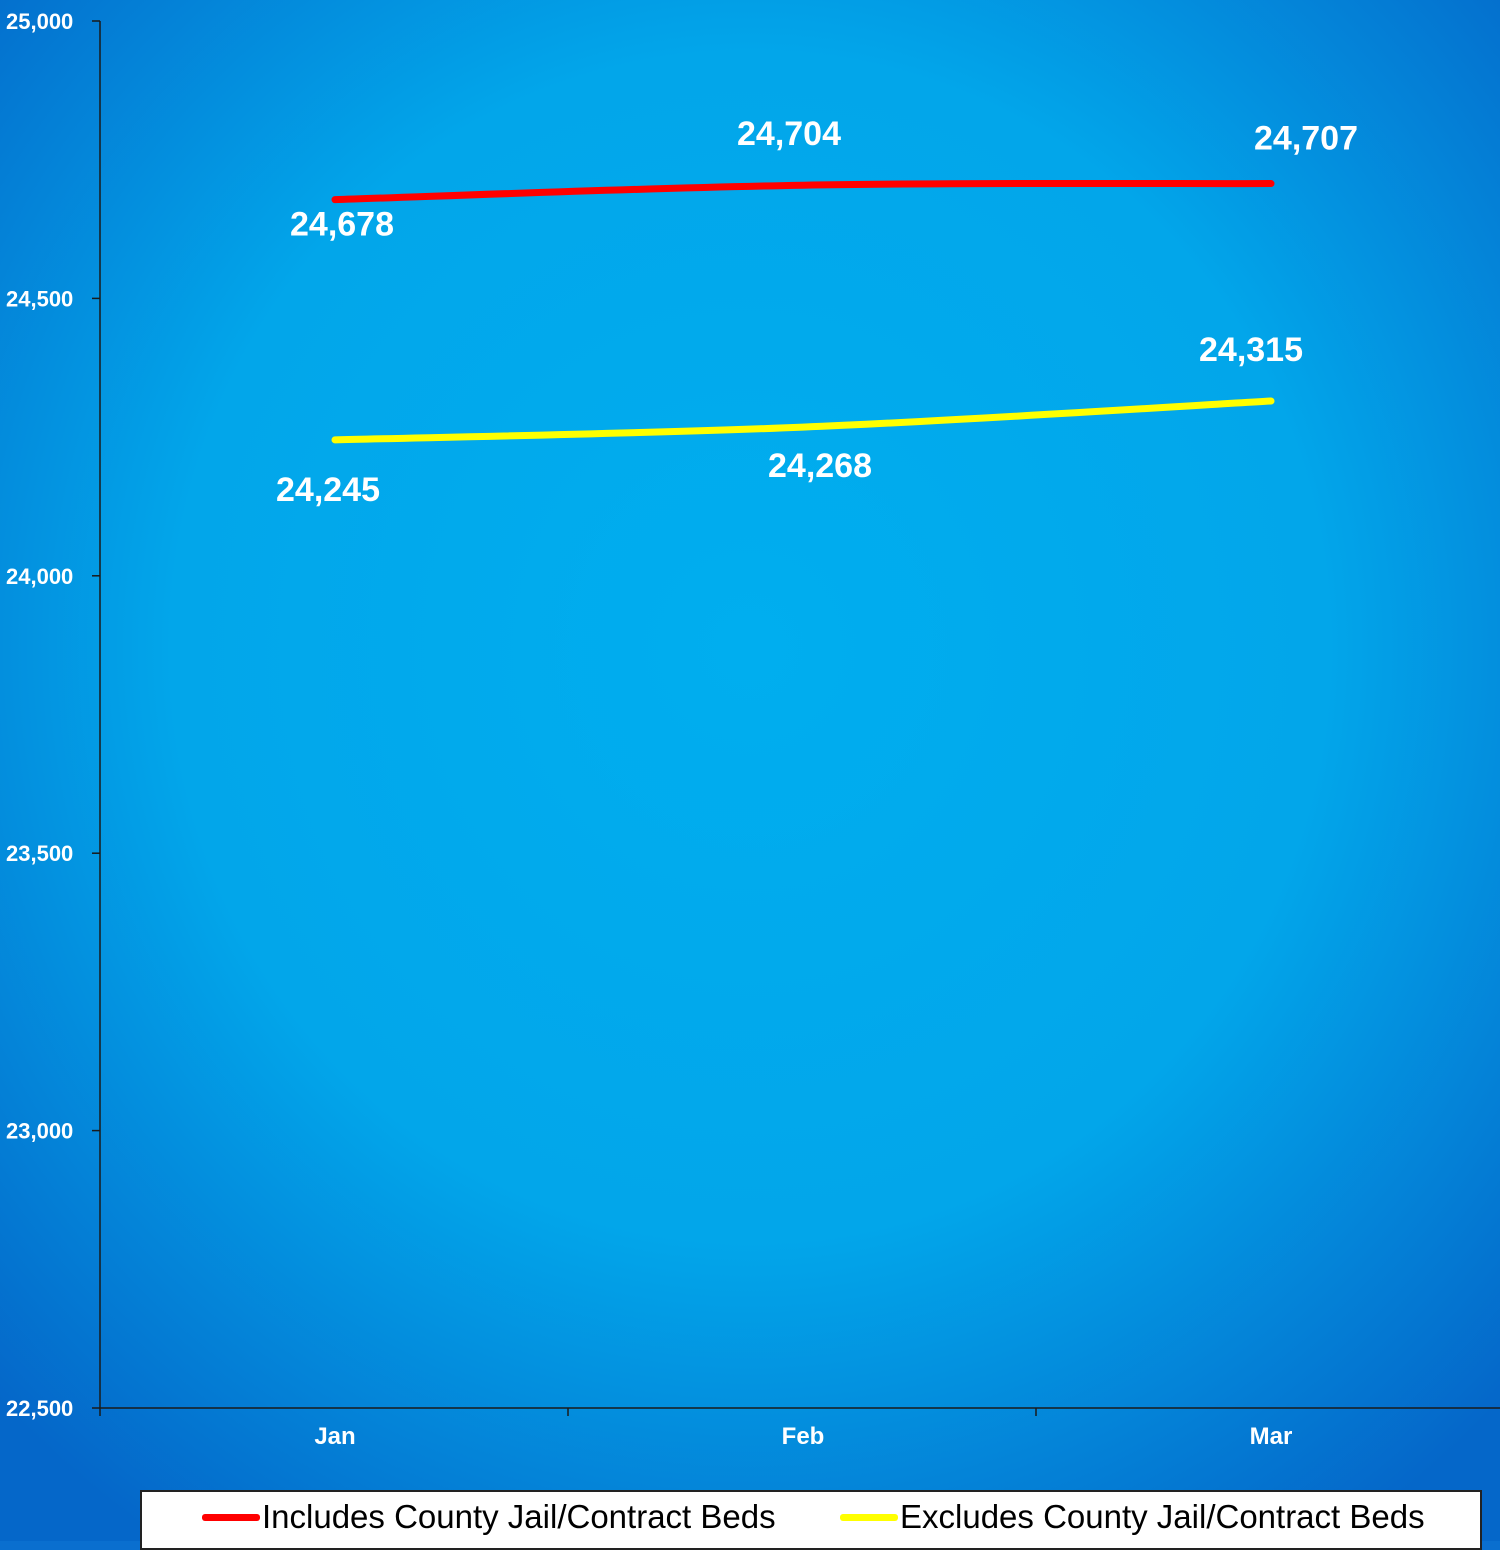 The height and width of the screenshot is (1550, 1500). What do you see at coordinates (820, 466) in the screenshot?
I see `data-label: 24,268` at bounding box center [820, 466].